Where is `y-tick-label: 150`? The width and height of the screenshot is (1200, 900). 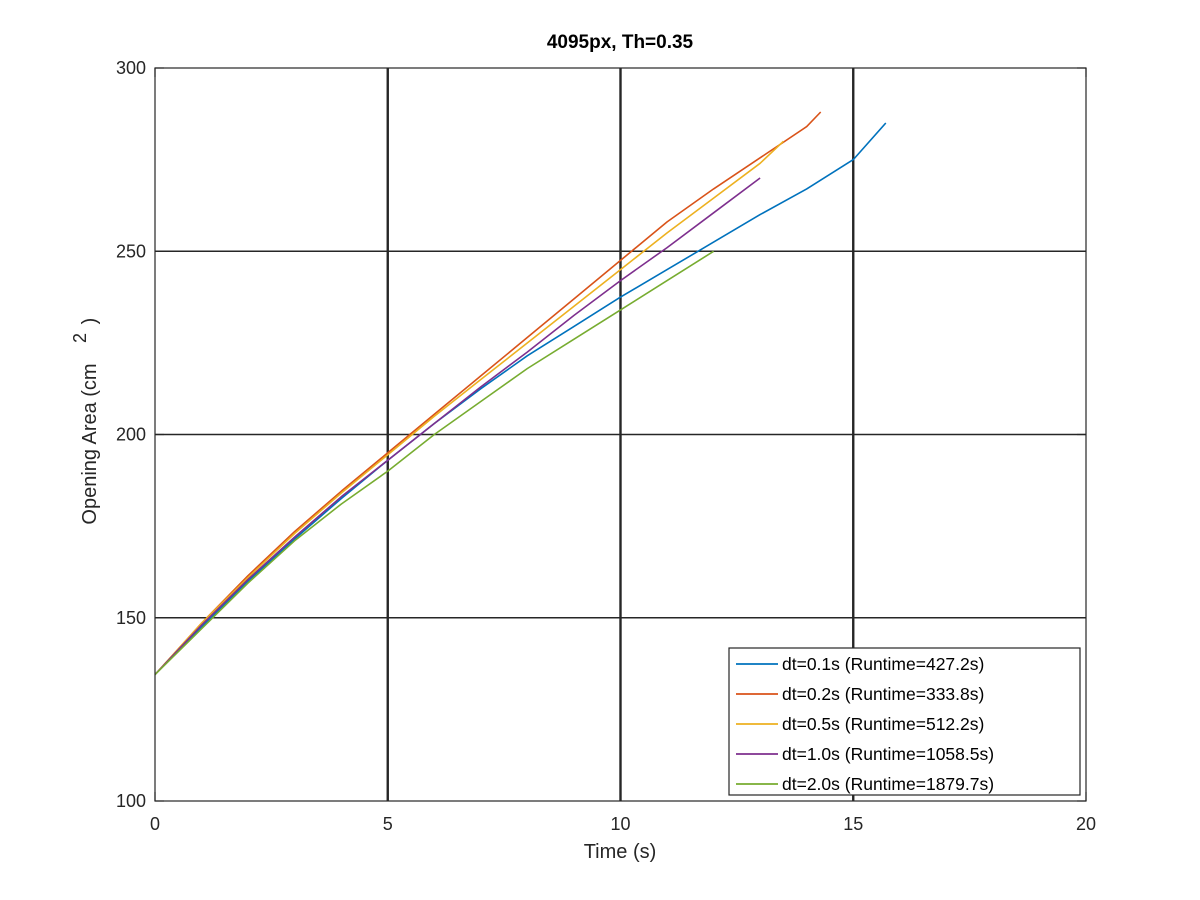
y-tick-label: 150 is located at coordinates (131, 618).